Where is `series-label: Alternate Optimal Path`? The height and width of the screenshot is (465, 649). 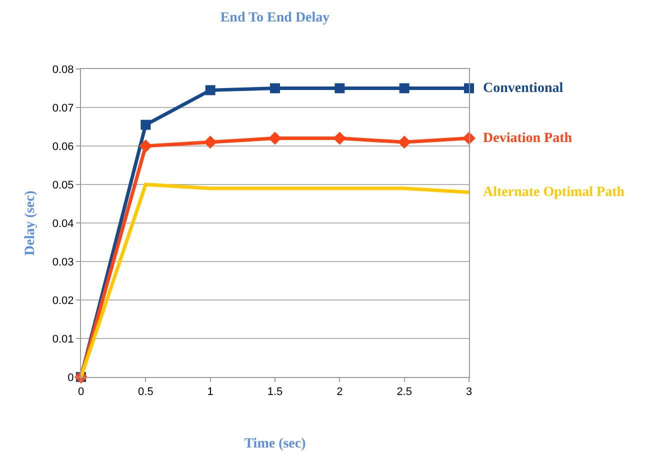
series-label: Alternate Optimal Path is located at coordinates (554, 192).